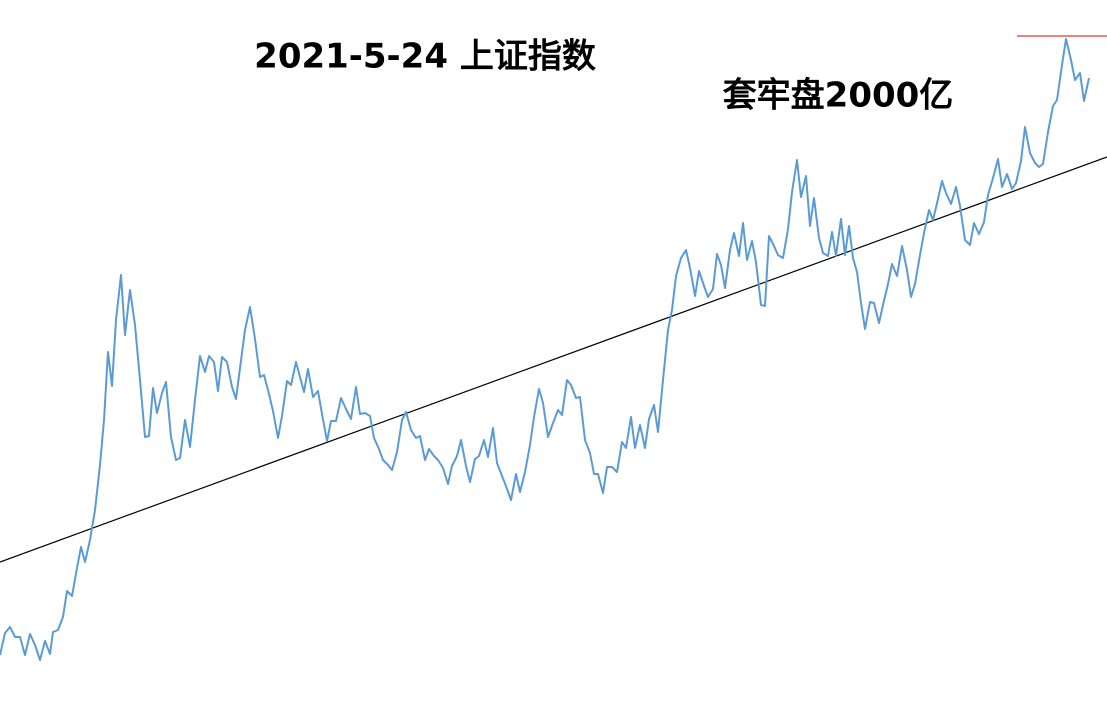 The image size is (1107, 707). What do you see at coordinates (838, 96) in the screenshot?
I see `annotation: 套牢盘2000亿` at bounding box center [838, 96].